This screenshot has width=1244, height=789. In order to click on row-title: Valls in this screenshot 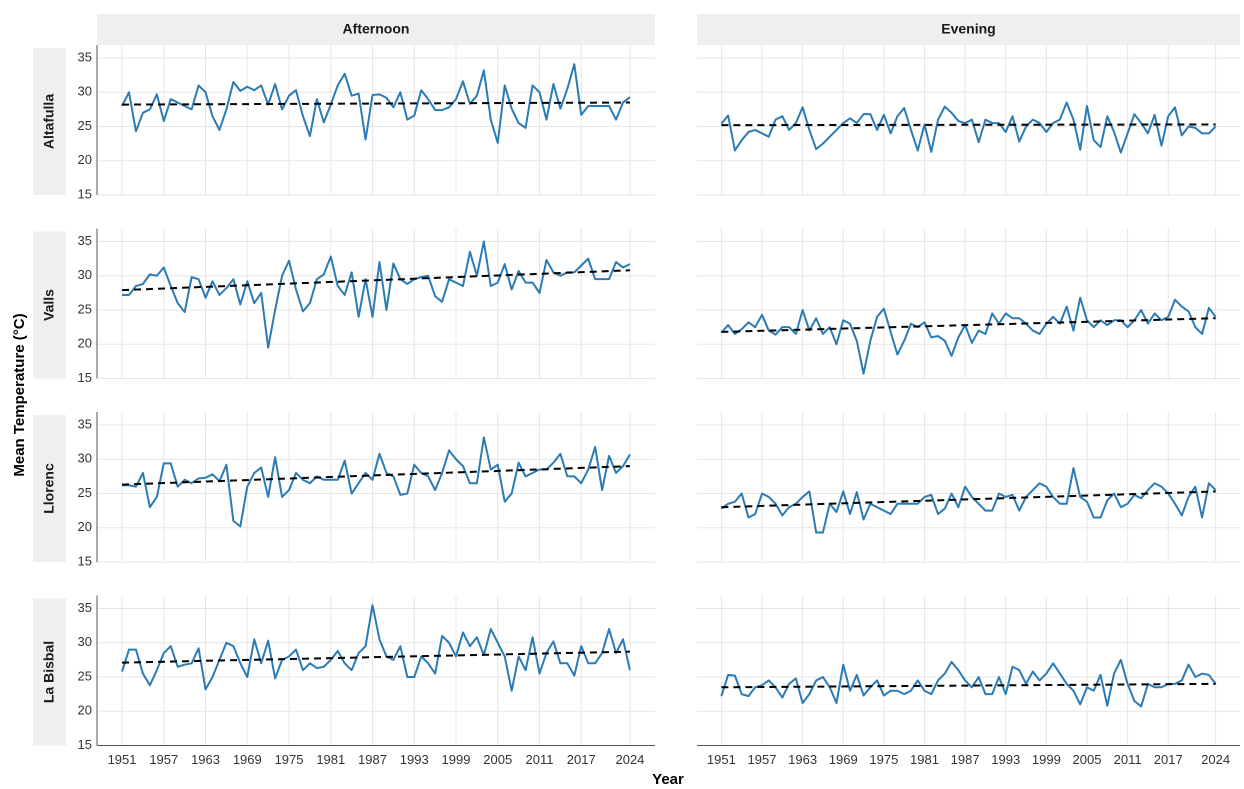, I will do `click(49, 305)`.